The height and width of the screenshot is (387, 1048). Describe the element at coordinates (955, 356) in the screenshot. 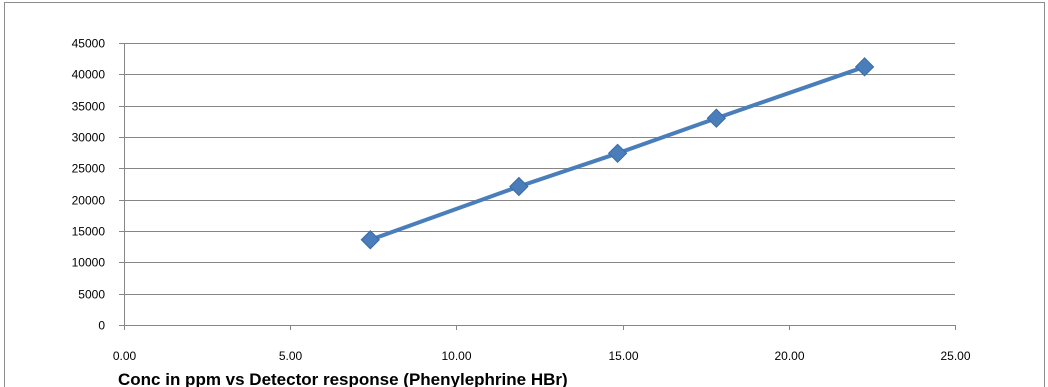

I see `x-tick-label: 25.00` at that location.